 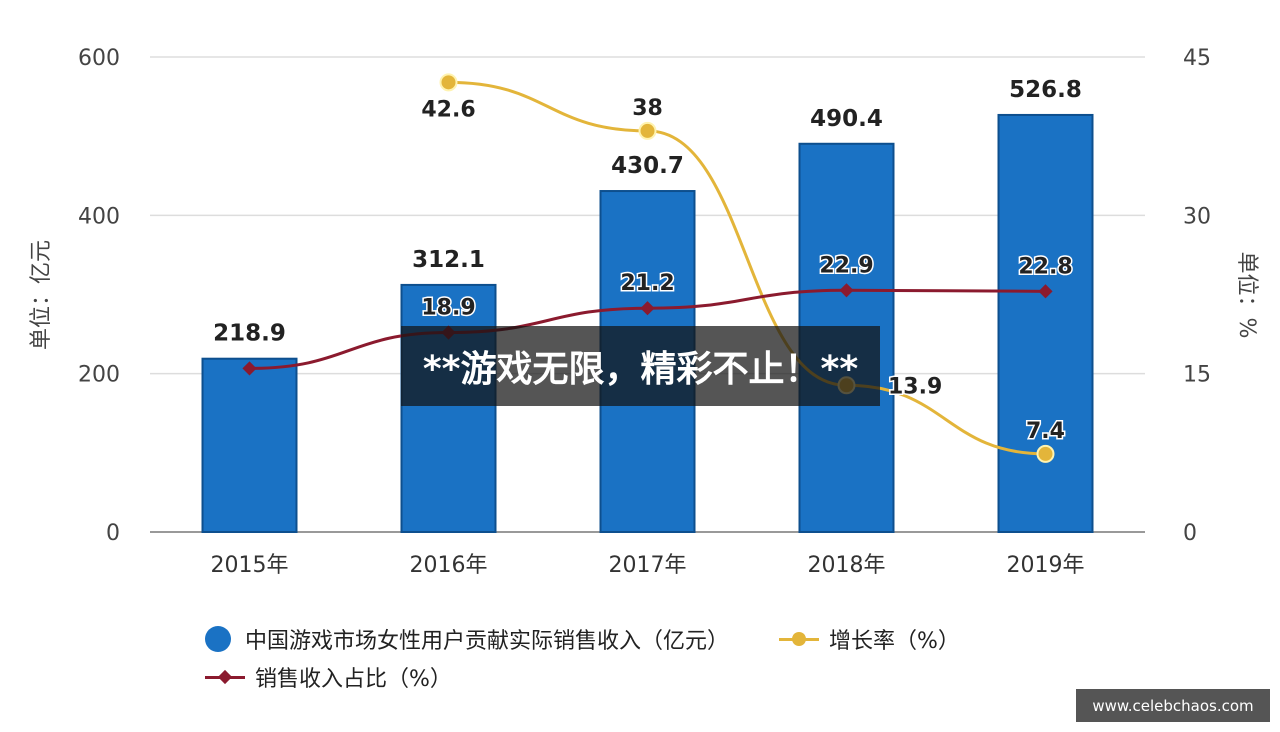 I want to click on y-axis-label-left: 单位：亿元, so click(x=41, y=295).